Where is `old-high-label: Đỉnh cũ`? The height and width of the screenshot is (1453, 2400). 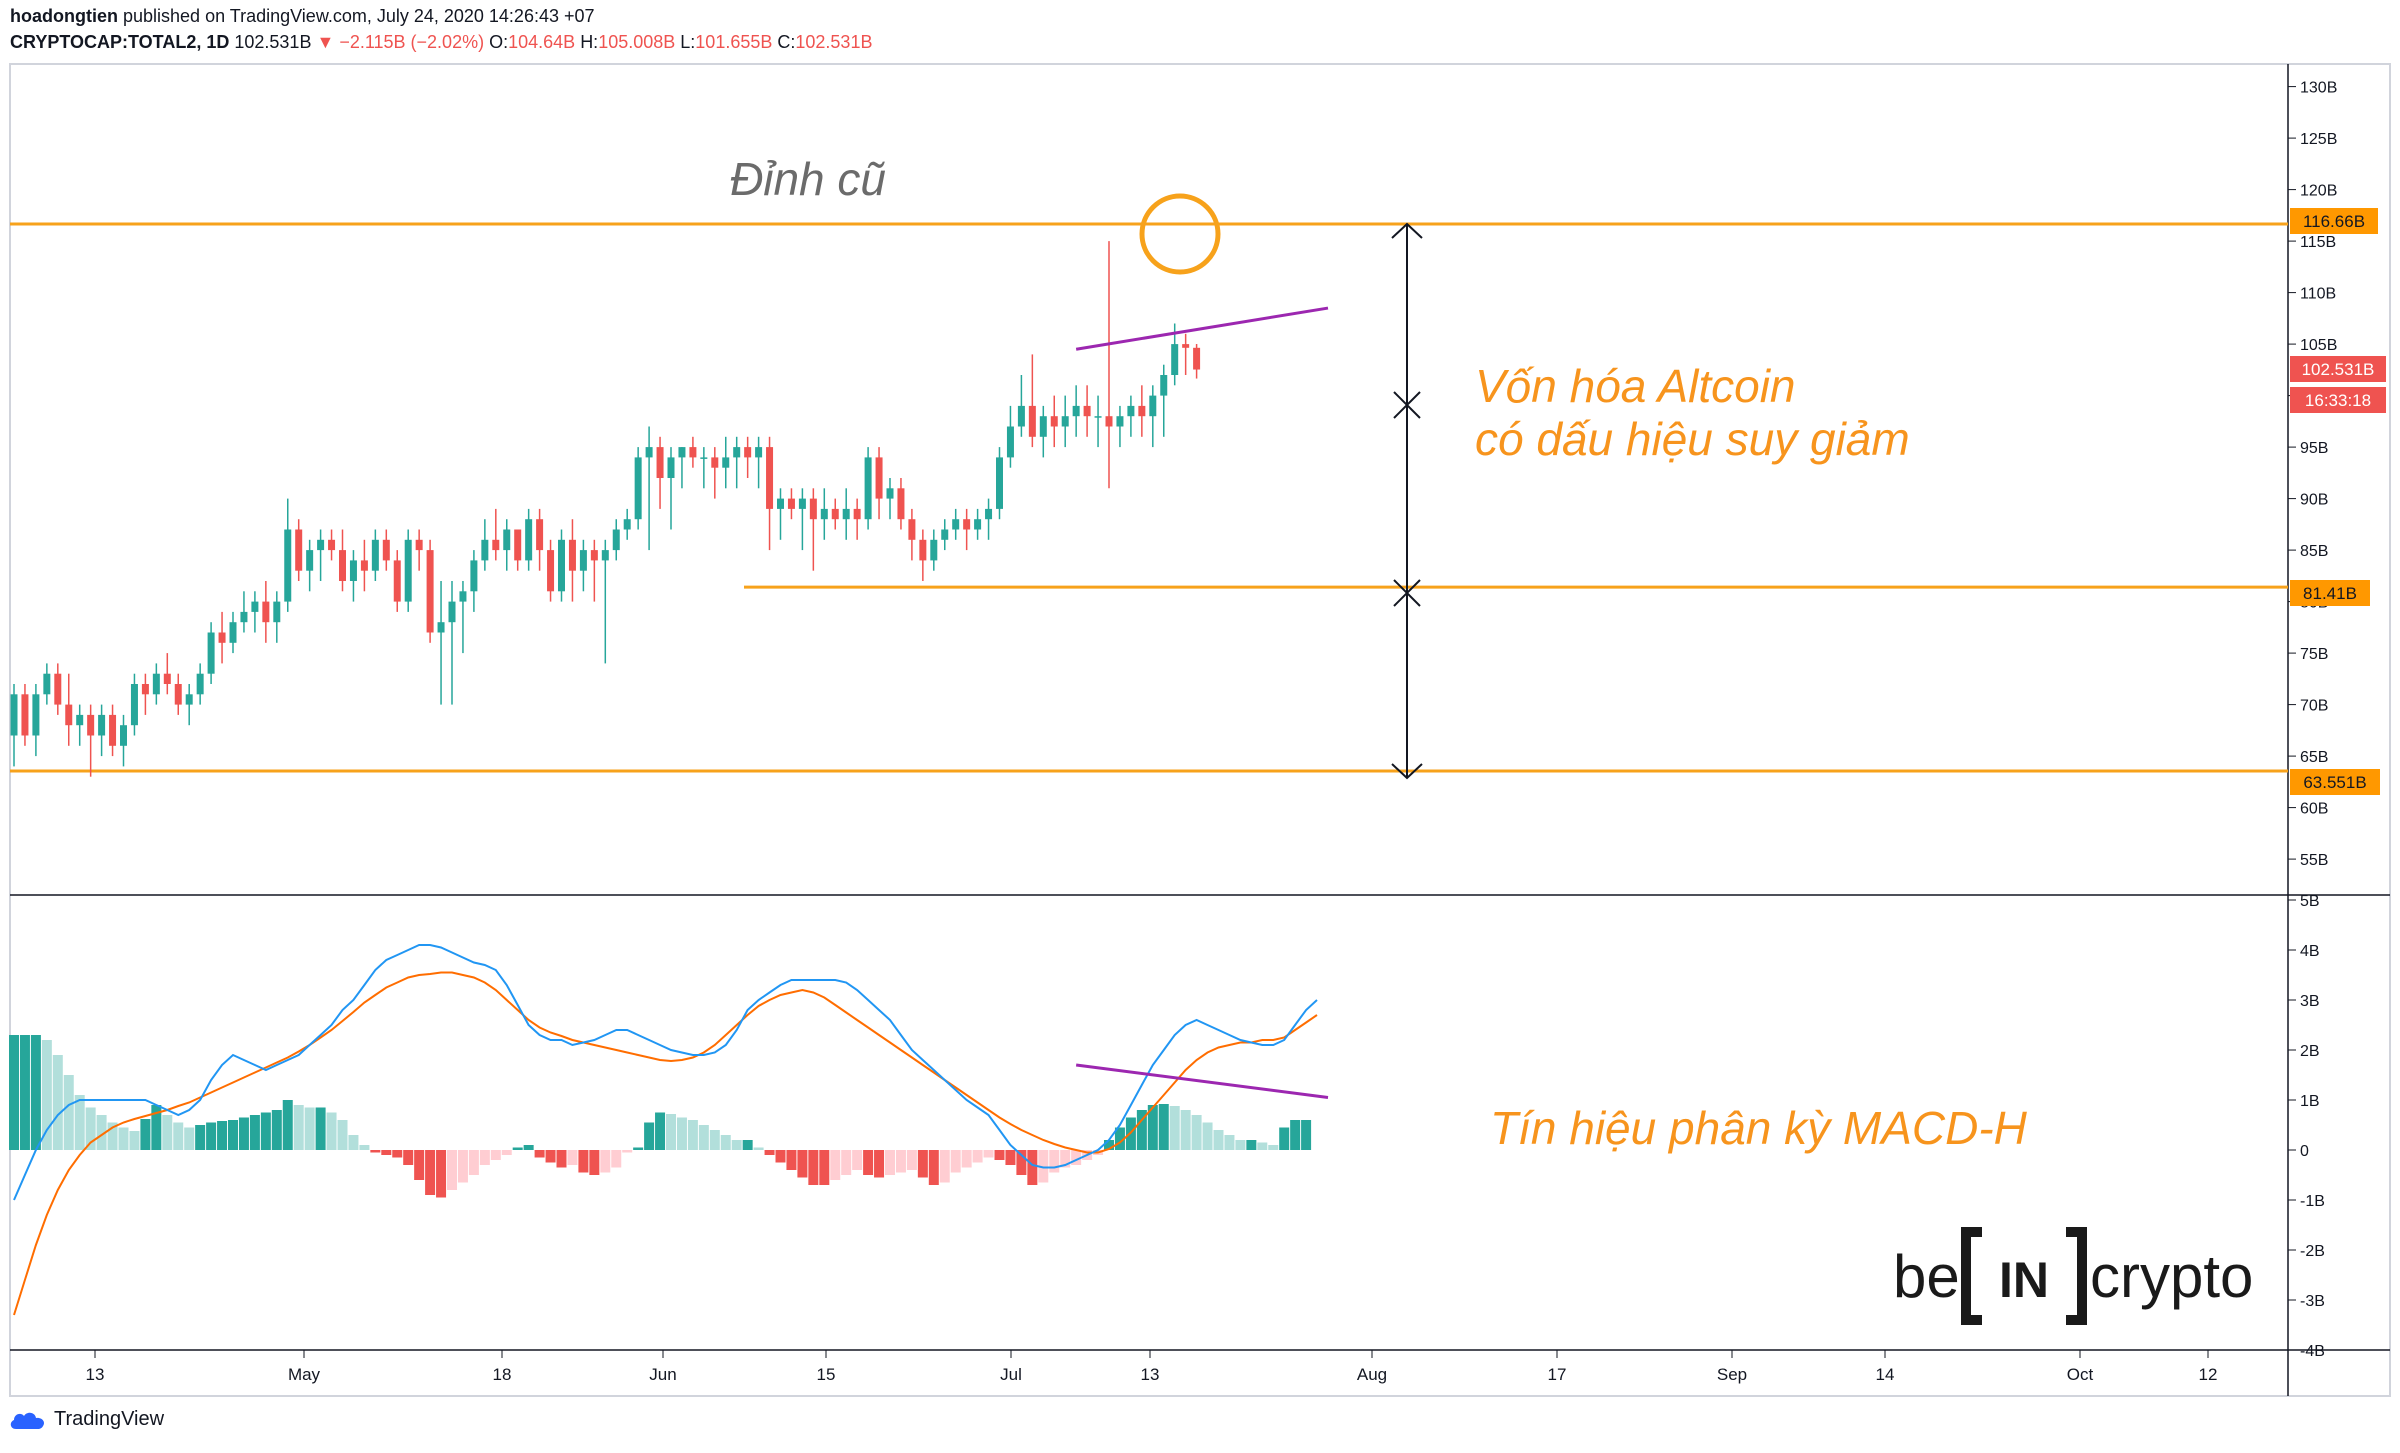 old-high-label: Đỉnh cũ is located at coordinates (808, 179).